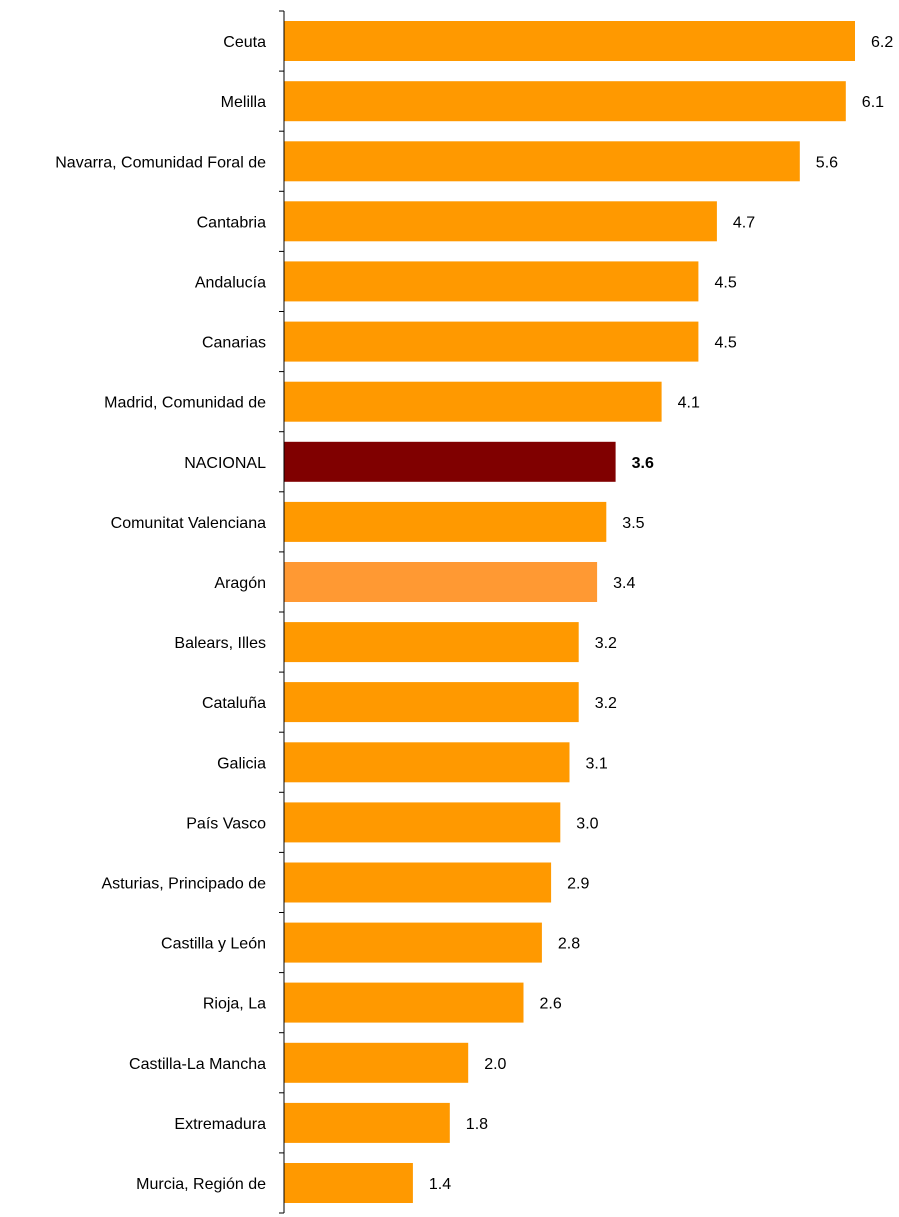 The image size is (899, 1217). Describe the element at coordinates (882, 42) in the screenshot. I see `value-label-0: 6.2` at that location.